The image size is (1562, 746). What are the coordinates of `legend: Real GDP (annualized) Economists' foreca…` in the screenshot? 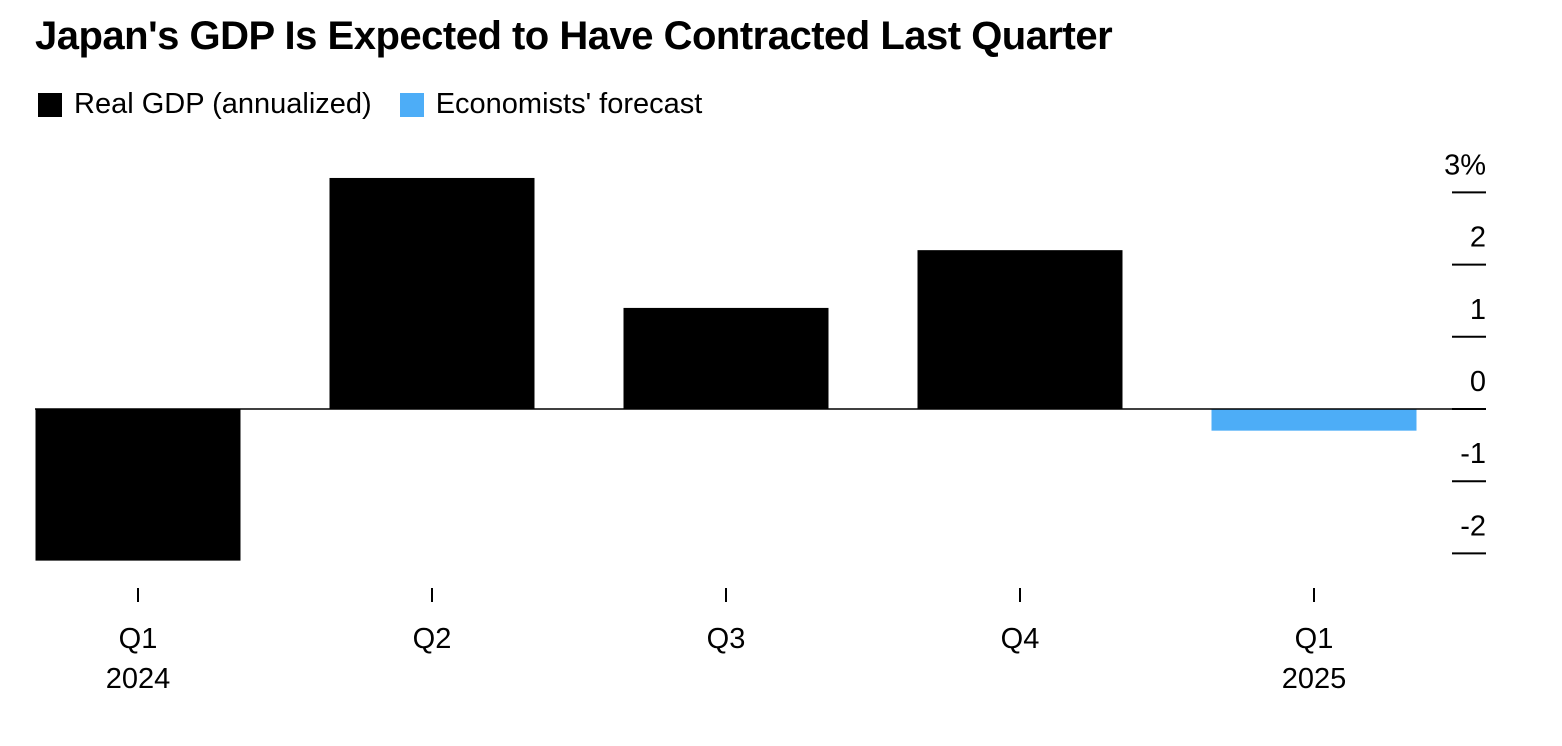 It's located at (384, 104).